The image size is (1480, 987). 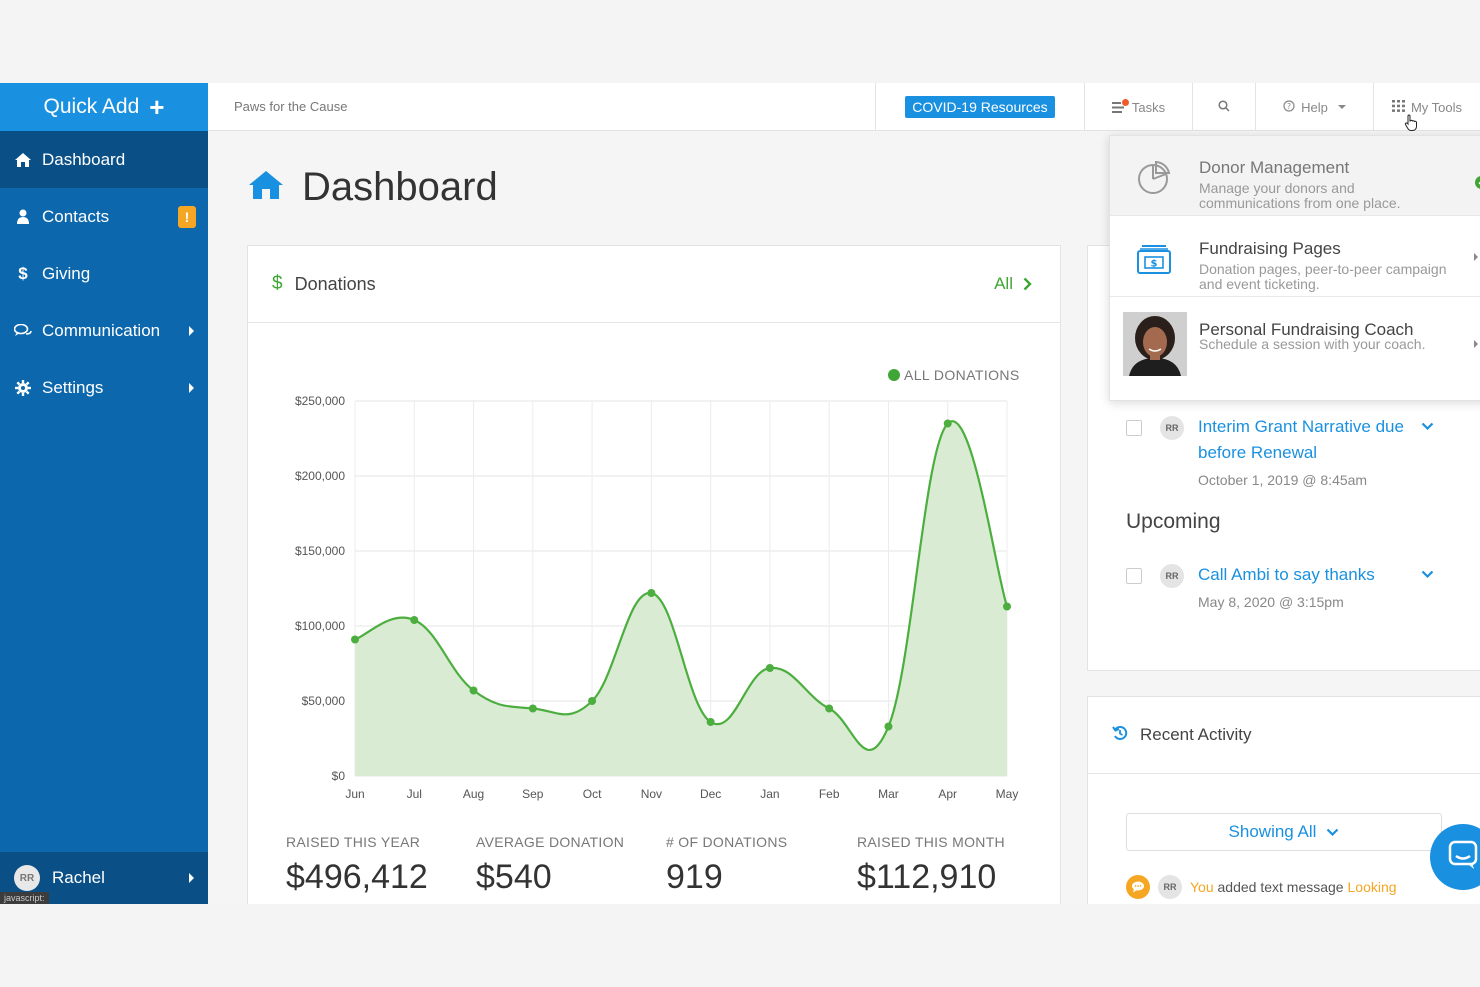 What do you see at coordinates (931, 842) in the screenshot?
I see `stat-label: RAISED THIS MONTH` at bounding box center [931, 842].